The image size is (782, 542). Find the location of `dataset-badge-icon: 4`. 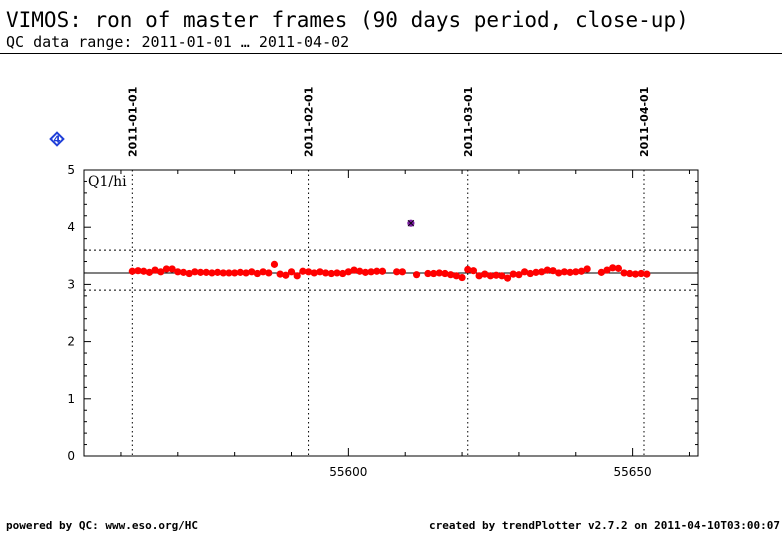

dataset-badge-icon: 4 is located at coordinates (57, 139).